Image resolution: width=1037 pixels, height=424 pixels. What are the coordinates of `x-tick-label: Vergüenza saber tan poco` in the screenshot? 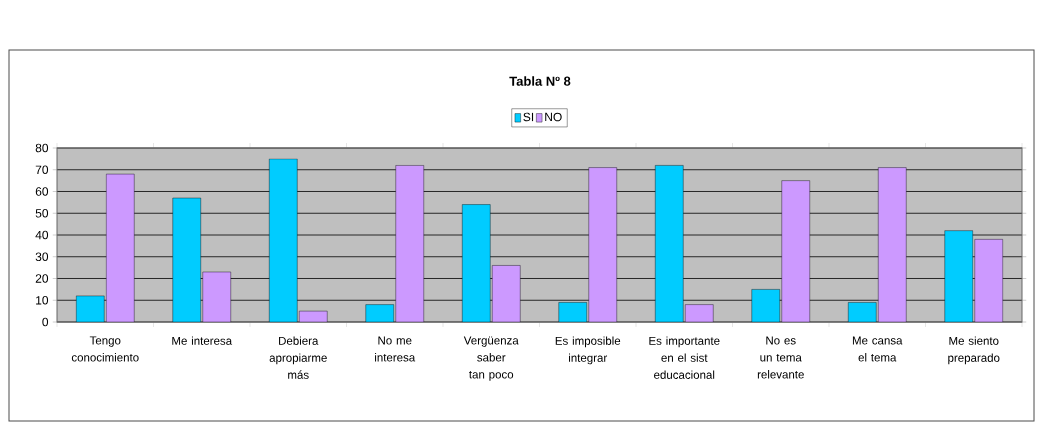 It's located at (491, 358).